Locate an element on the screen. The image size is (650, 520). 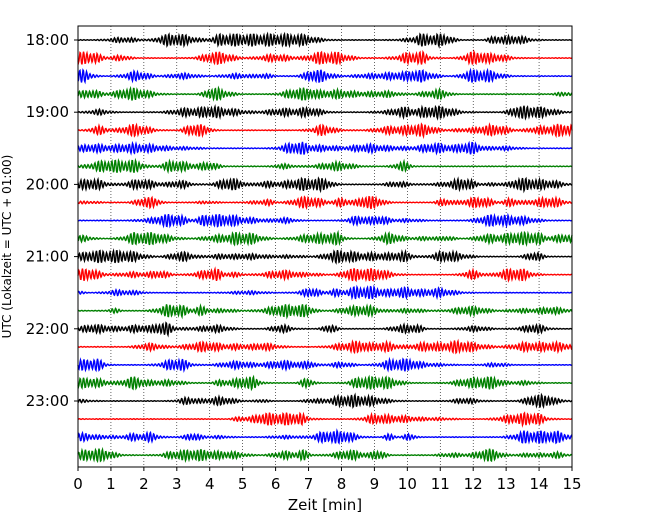
x-axis-ticks: 0 1 2 3 4 5 6 7 8 9 10 11 12 13 14 15 is located at coordinates (327, 480).